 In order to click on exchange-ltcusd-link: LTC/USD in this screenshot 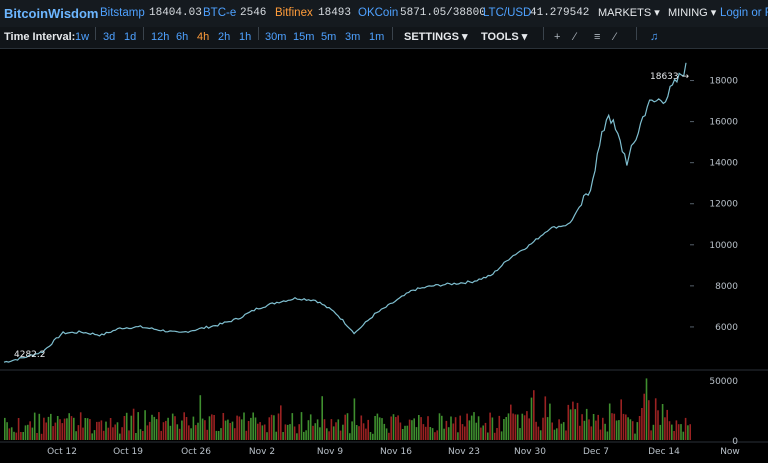, I will do `click(507, 13)`.